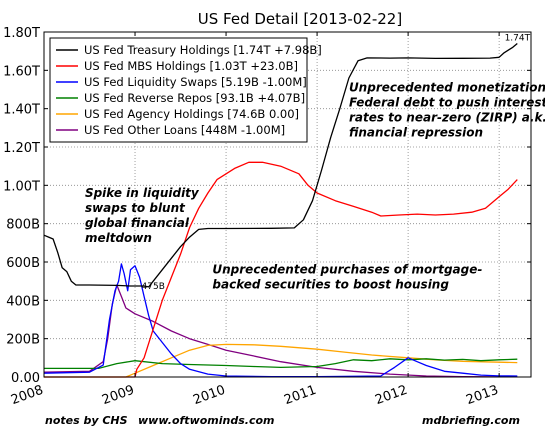 This screenshot has height=435, width=545. I want to click on y-tick-label: 1.00T, so click(21, 186).